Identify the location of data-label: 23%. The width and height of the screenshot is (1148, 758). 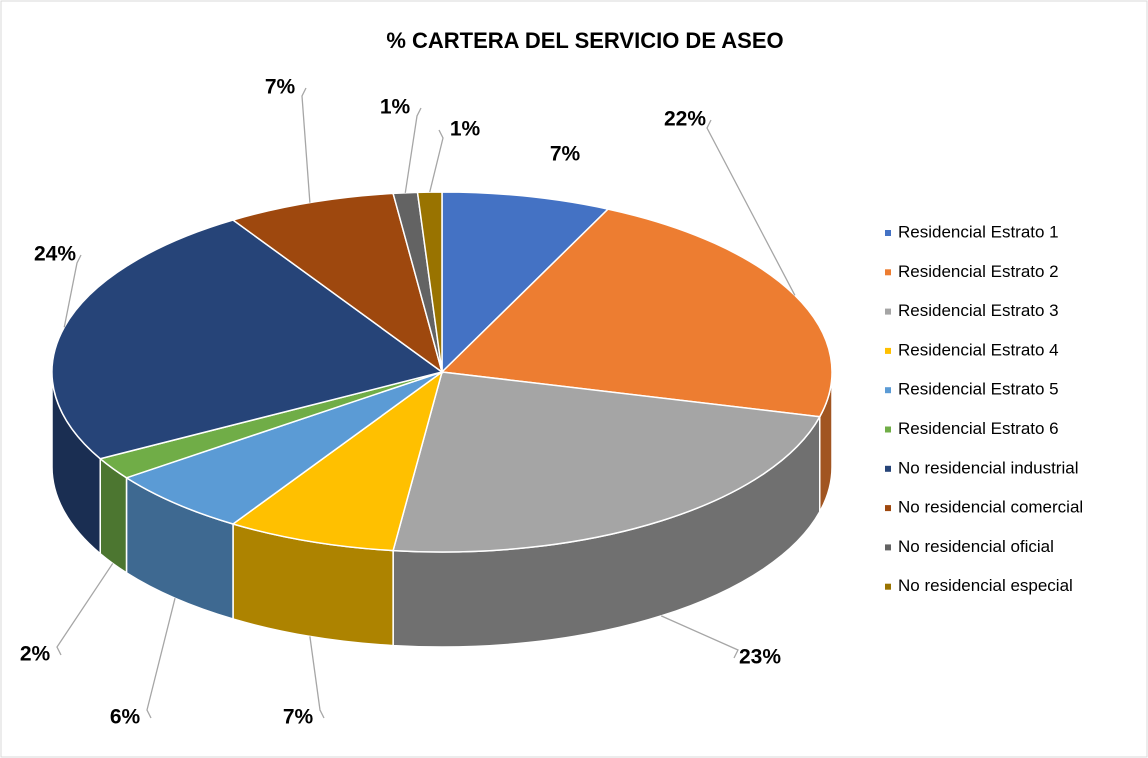
(760, 657).